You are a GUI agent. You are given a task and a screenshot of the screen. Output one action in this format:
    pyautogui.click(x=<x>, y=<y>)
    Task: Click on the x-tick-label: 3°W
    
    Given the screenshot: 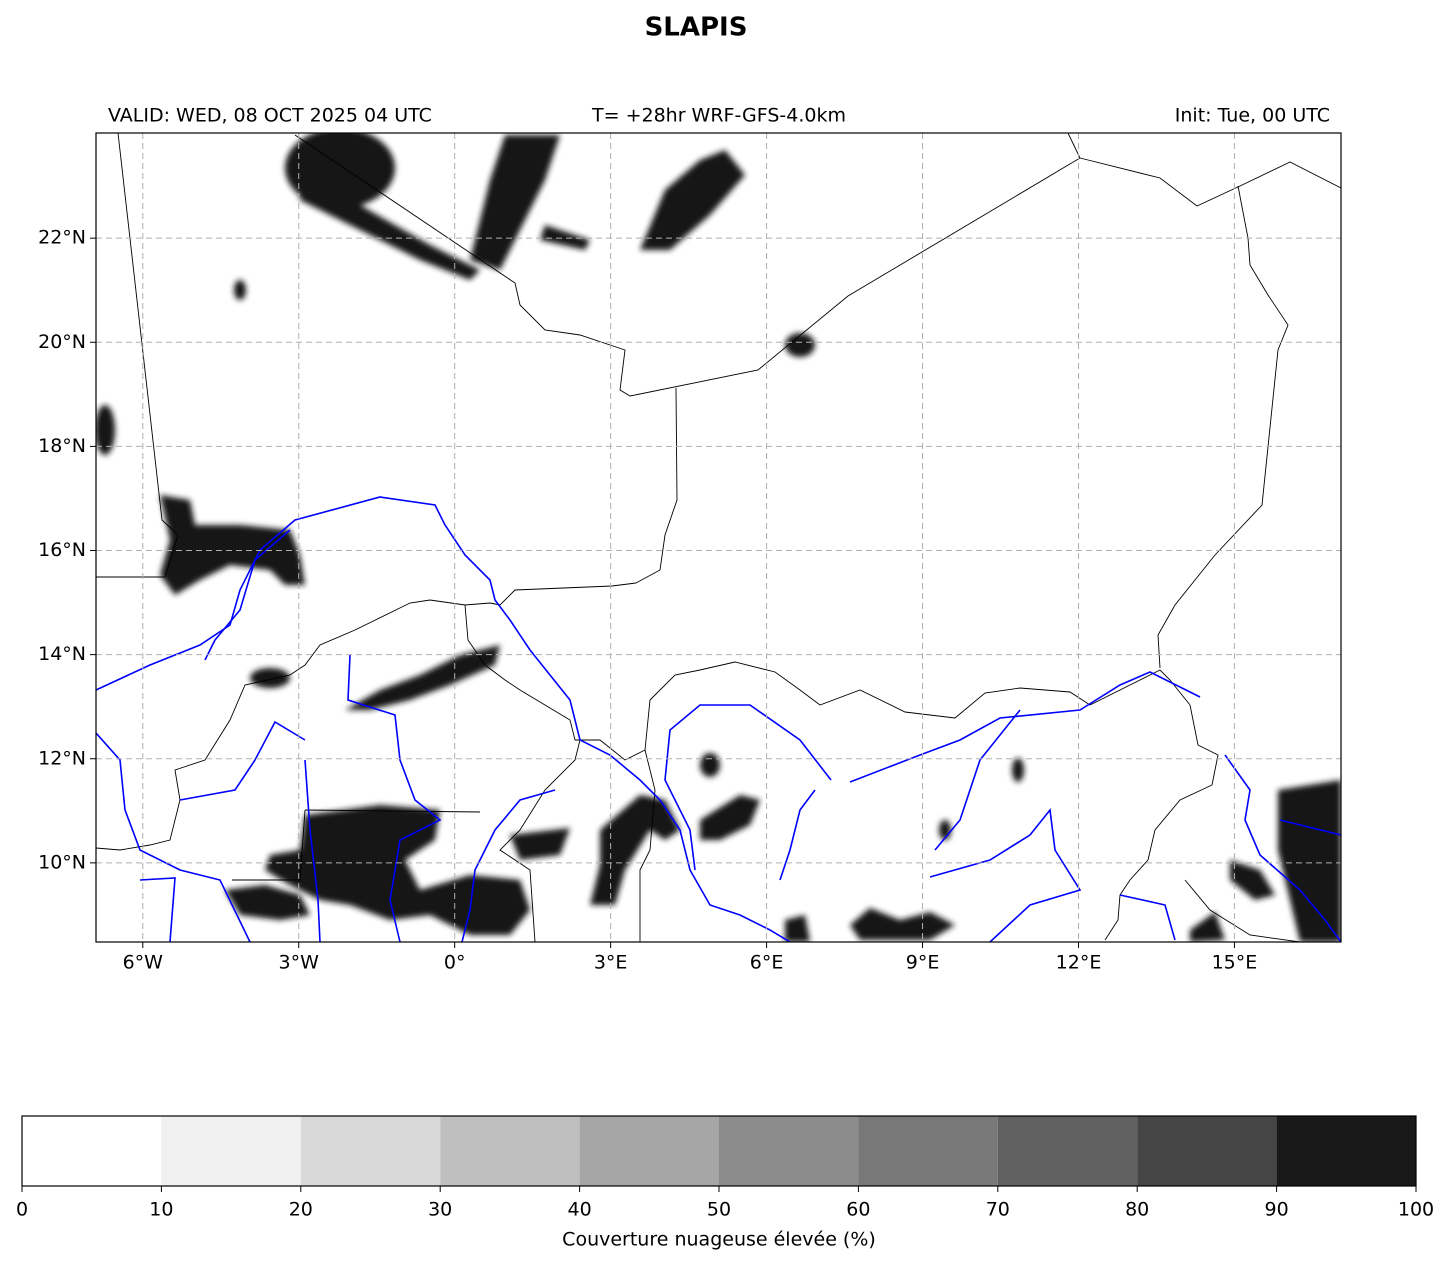 What is the action you would take?
    pyautogui.click(x=299, y=963)
    